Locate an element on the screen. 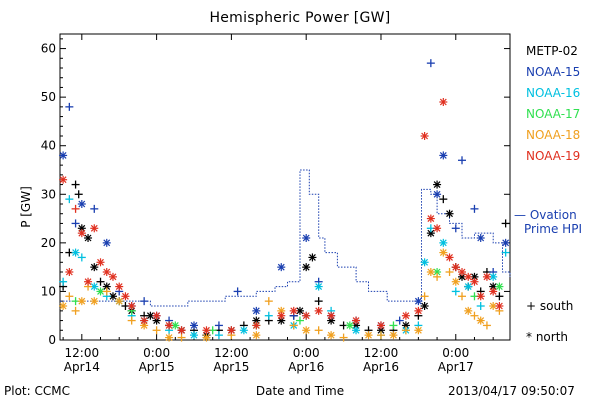 Image resolution: width=600 pixels, height=400 pixels. legend-item: METP-02 is located at coordinates (552, 51).